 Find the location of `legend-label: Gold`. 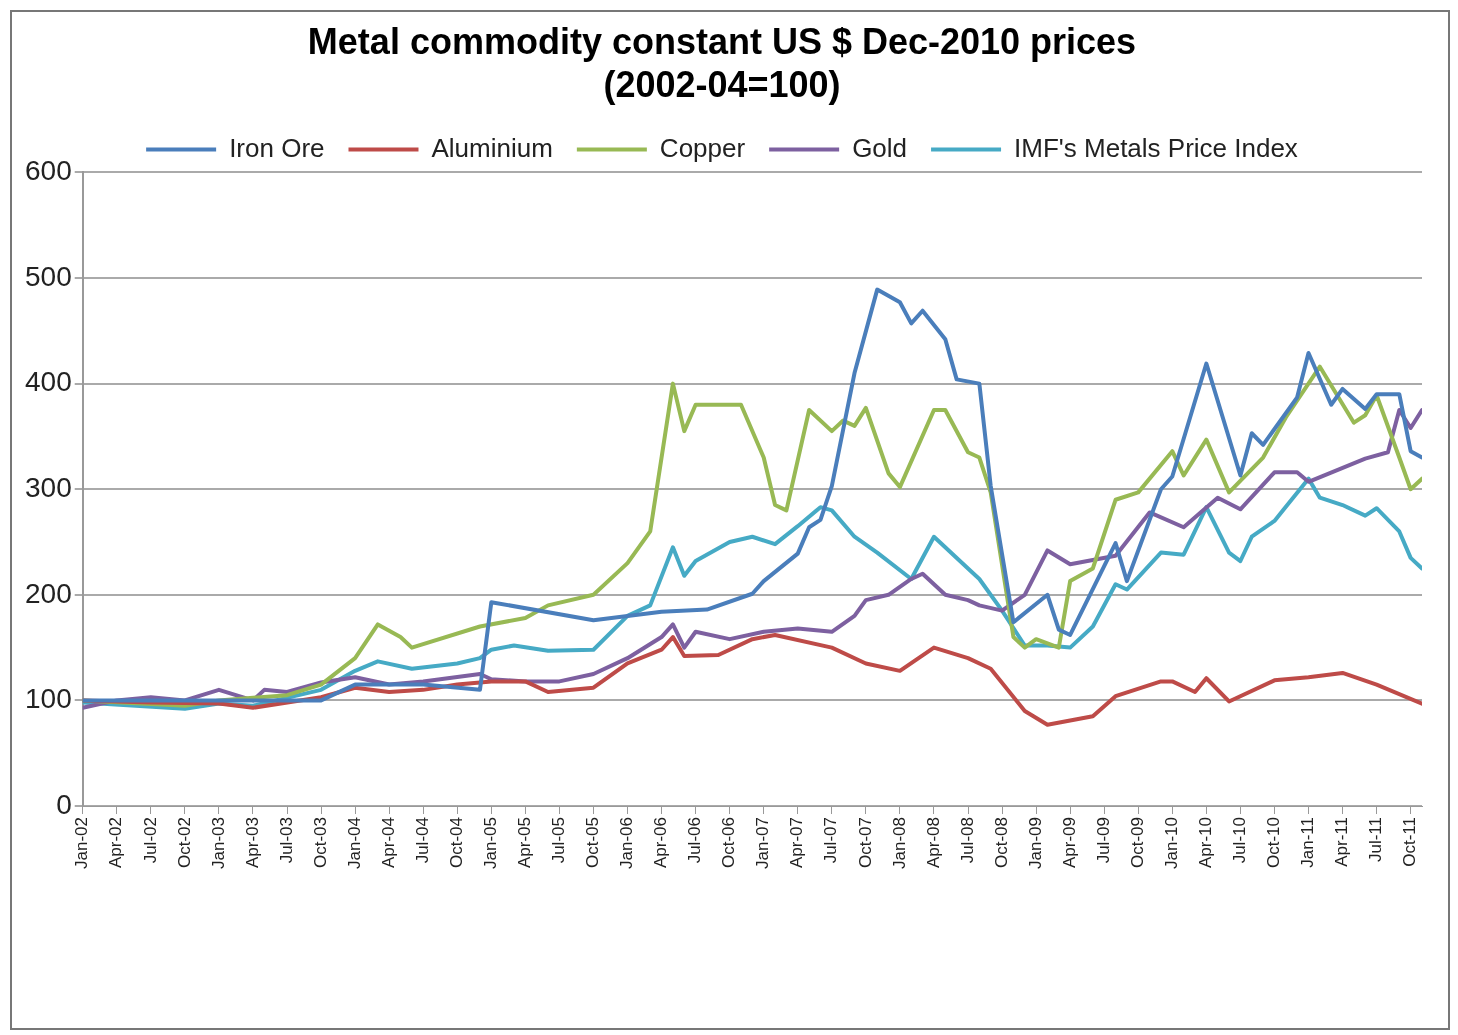

legend-label: Gold is located at coordinates (880, 147).